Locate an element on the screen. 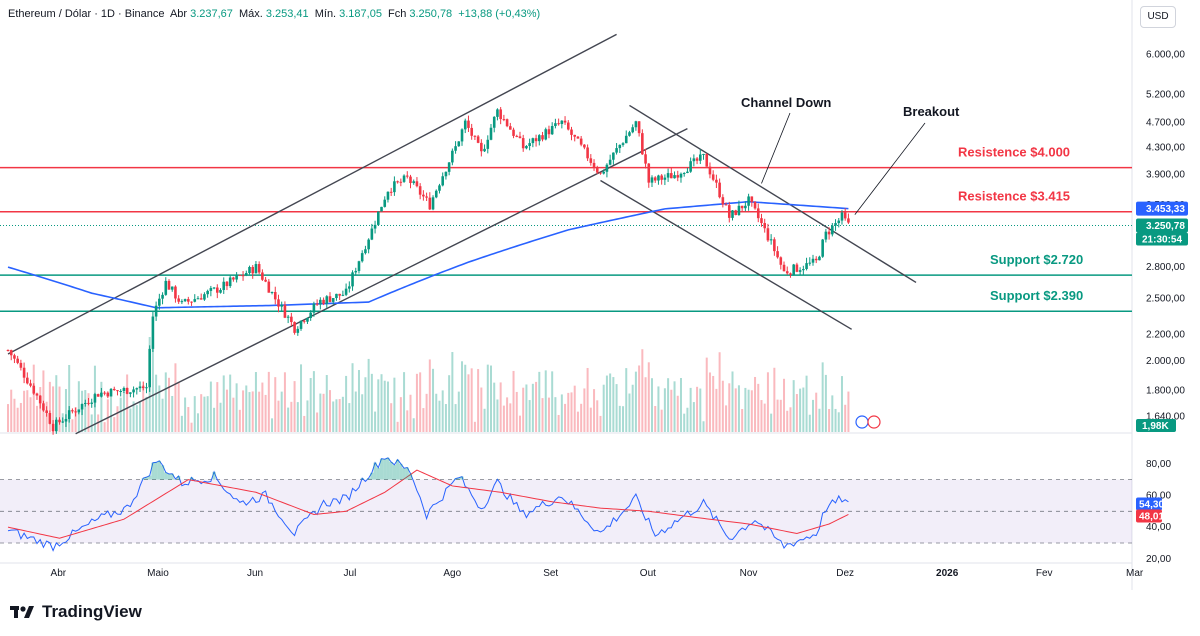  time-tick-label: Jul is located at coordinates (350, 573).